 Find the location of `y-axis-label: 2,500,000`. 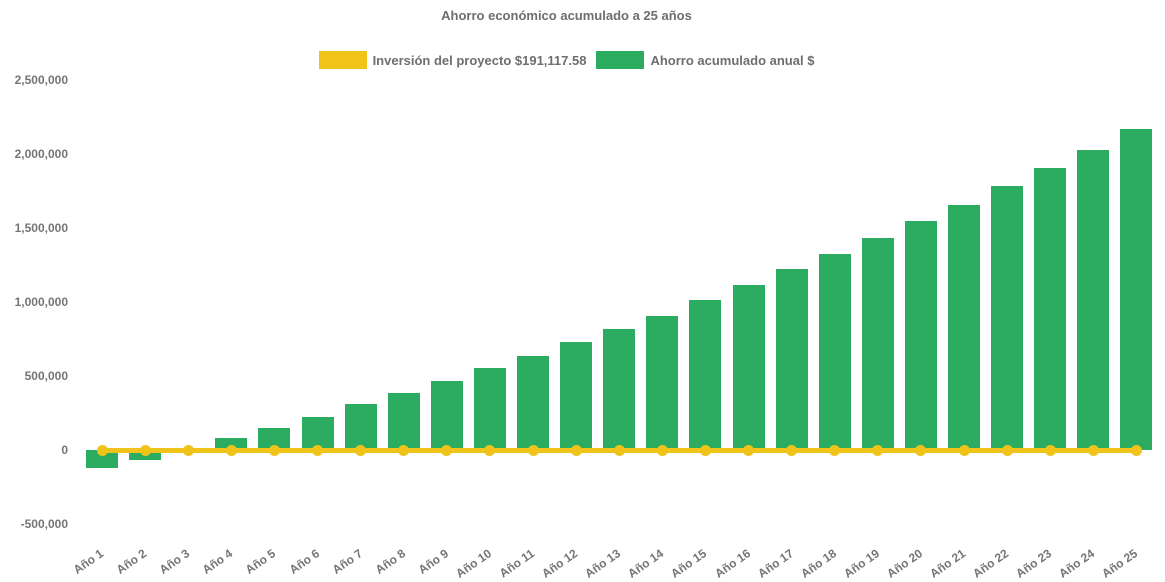

y-axis-label: 2,500,000 is located at coordinates (41, 80).